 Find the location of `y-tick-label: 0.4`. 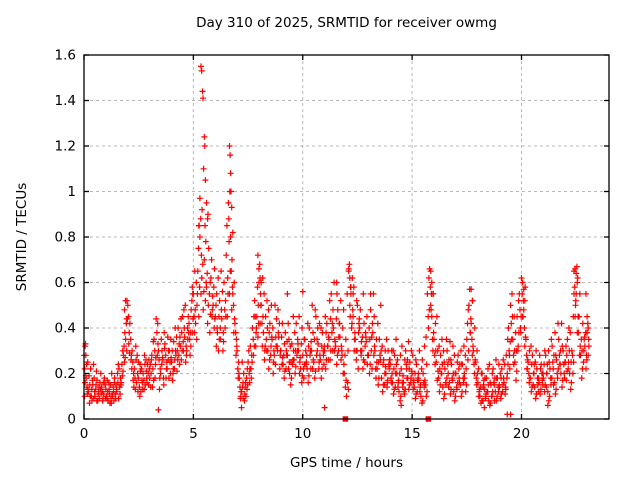

y-tick-label: 0.4 is located at coordinates (65, 329).